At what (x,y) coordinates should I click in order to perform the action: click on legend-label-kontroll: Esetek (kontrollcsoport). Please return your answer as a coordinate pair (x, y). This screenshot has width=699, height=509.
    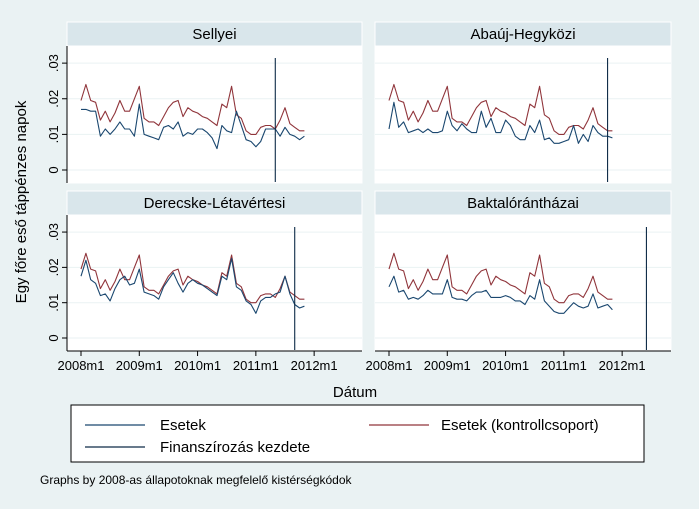
    Looking at the image, I should click on (520, 425).